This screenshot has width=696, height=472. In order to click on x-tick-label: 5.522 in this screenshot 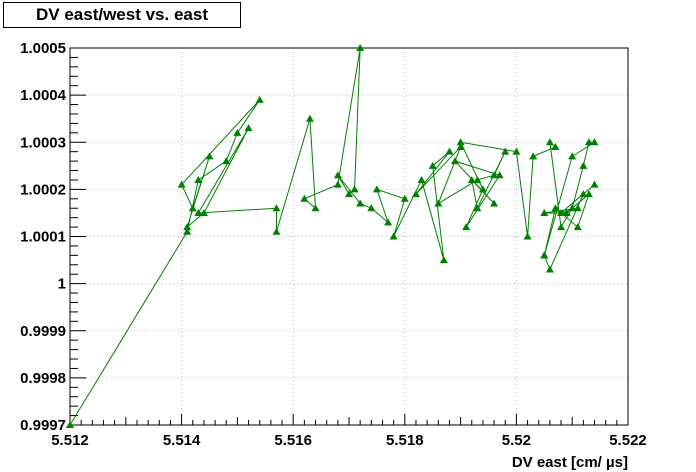, I will do `click(628, 440)`.